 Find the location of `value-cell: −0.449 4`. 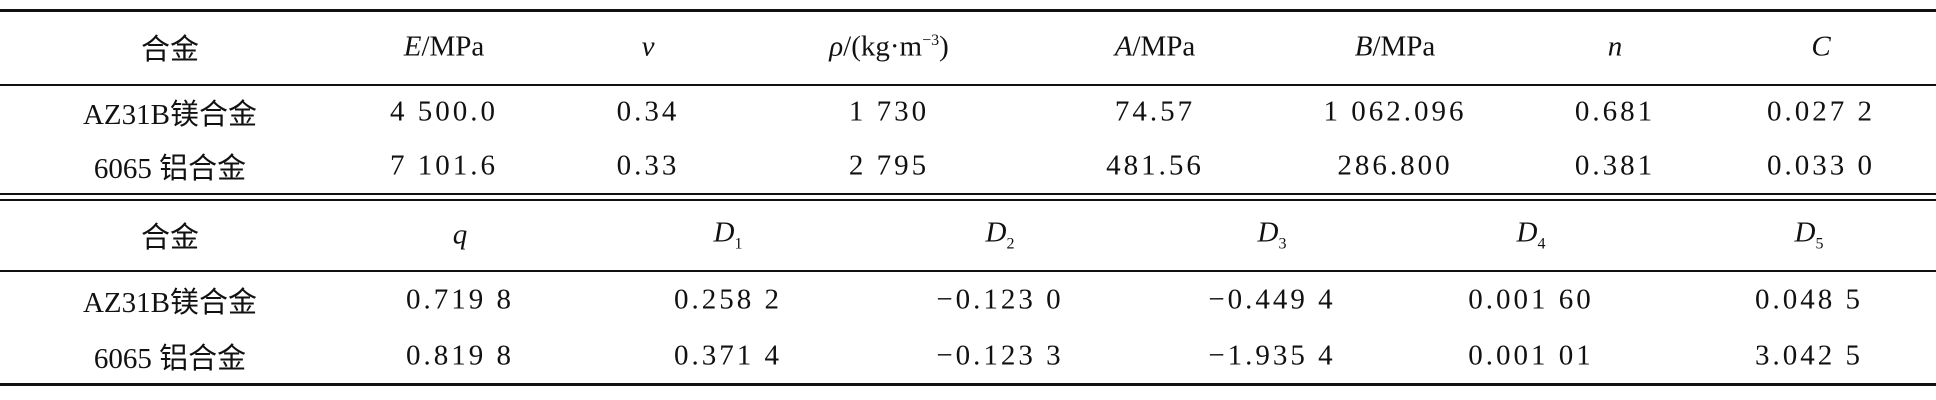

value-cell: −0.449 4 is located at coordinates (1272, 299).